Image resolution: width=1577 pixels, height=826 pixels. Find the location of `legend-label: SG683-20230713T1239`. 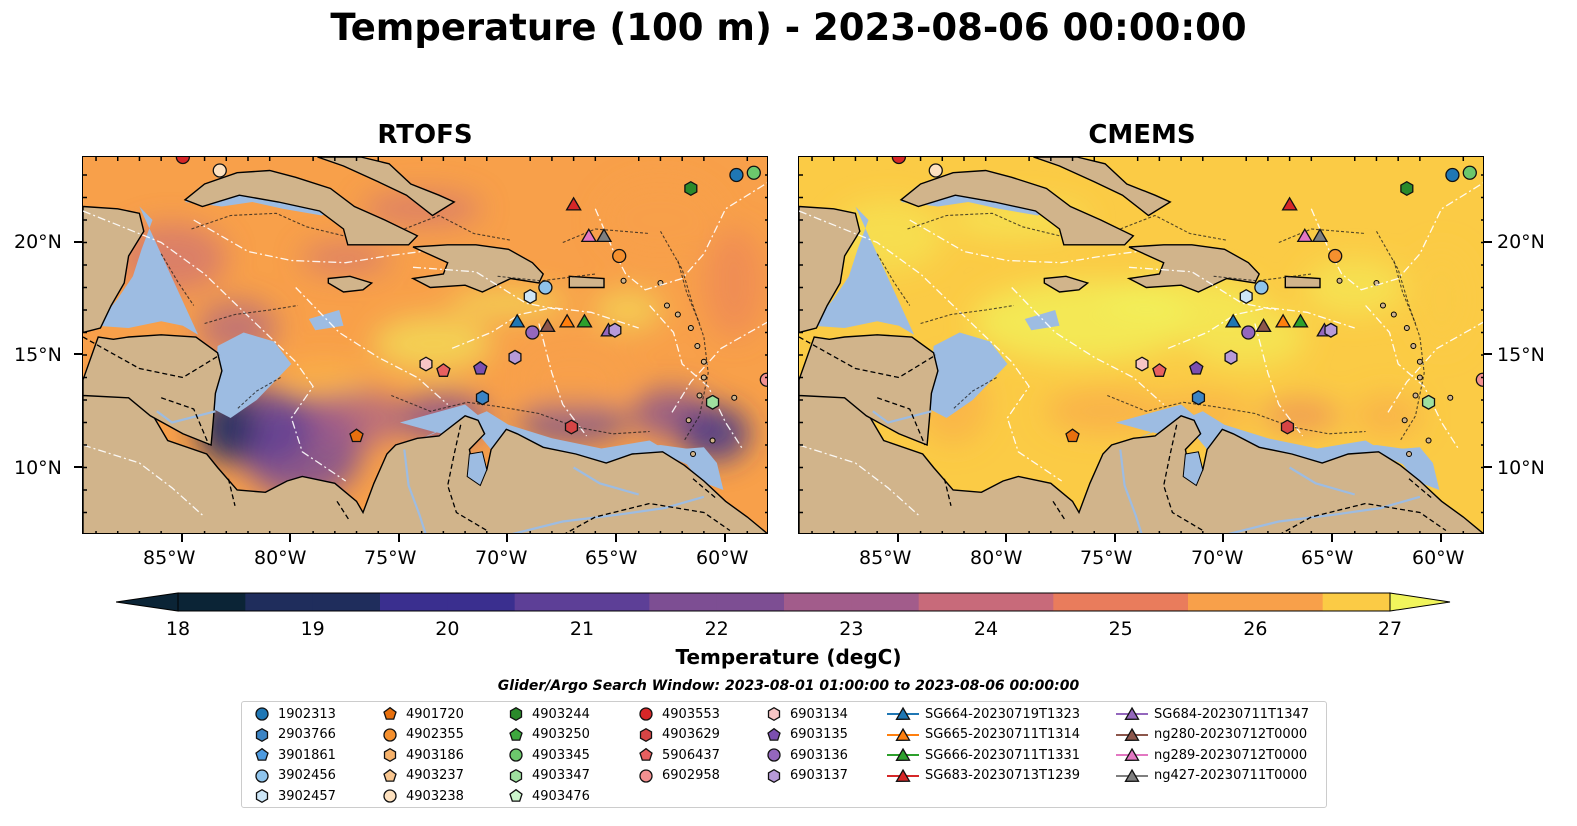

legend-label: SG683-20230713T1239 is located at coordinates (1003, 775).